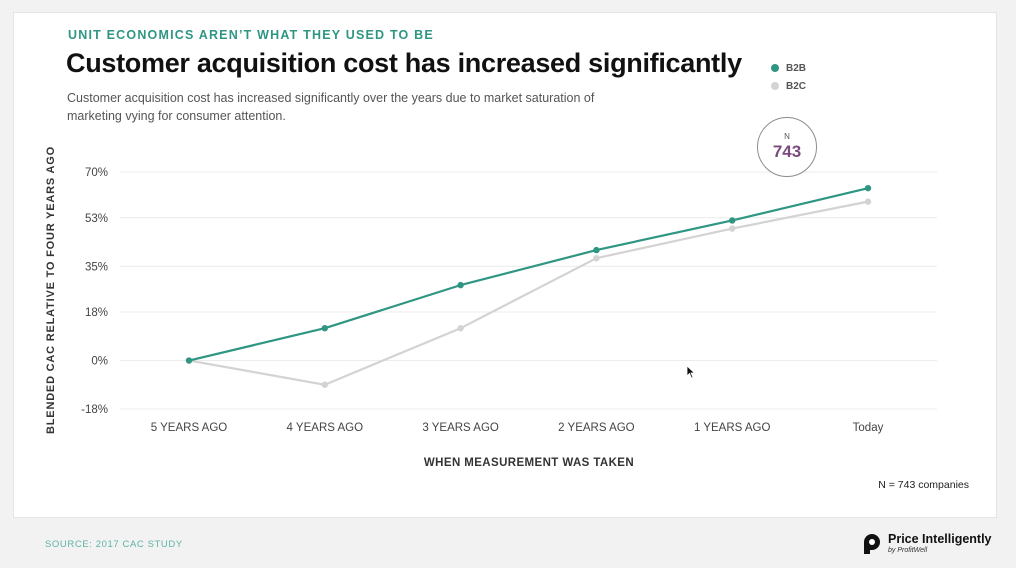 The height and width of the screenshot is (568, 1016). What do you see at coordinates (325, 428) in the screenshot?
I see `x-tick-label-1: 4 YEARS AGO` at bounding box center [325, 428].